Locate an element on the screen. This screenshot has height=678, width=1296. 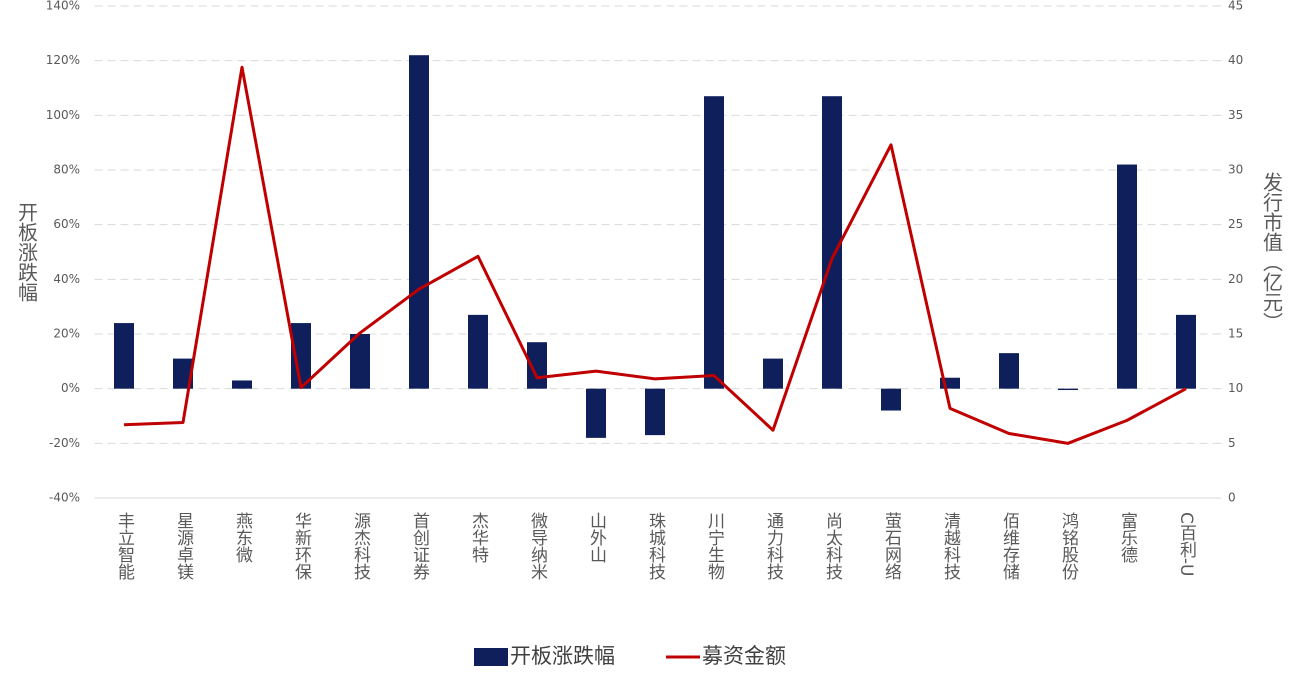
legend-label: 开板涨跌幅 is located at coordinates (562, 656).